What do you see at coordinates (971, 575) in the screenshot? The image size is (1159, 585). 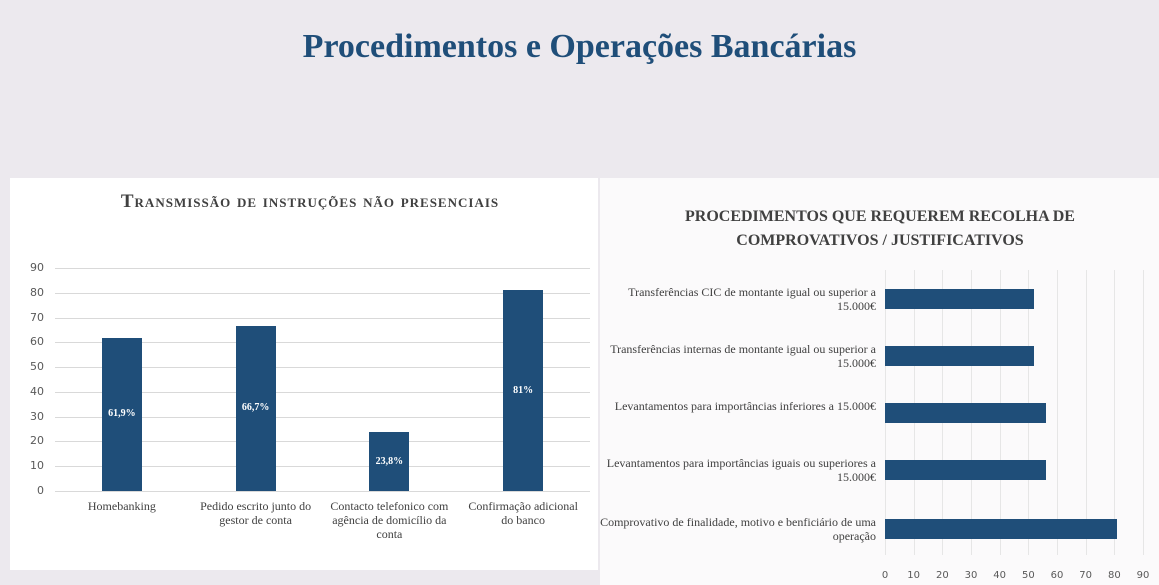 I see `x-tick-label: 30` at bounding box center [971, 575].